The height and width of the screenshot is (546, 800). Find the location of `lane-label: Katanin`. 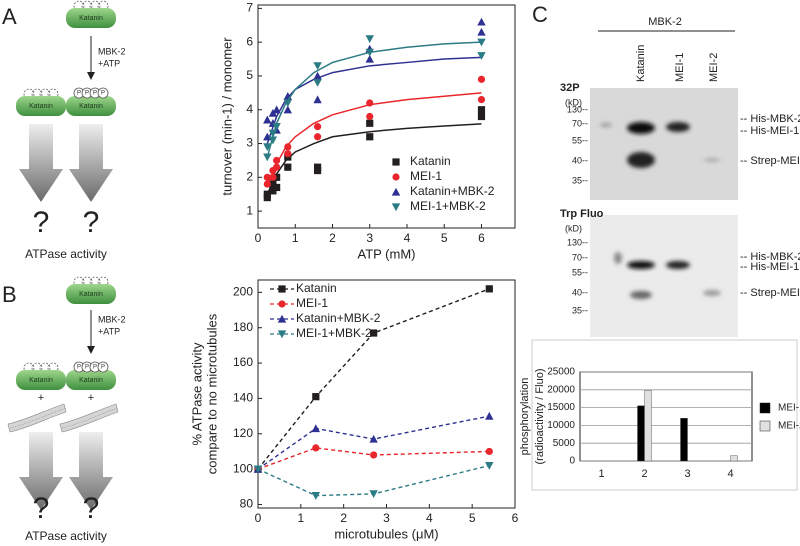

lane-label: Katanin is located at coordinates (641, 63).